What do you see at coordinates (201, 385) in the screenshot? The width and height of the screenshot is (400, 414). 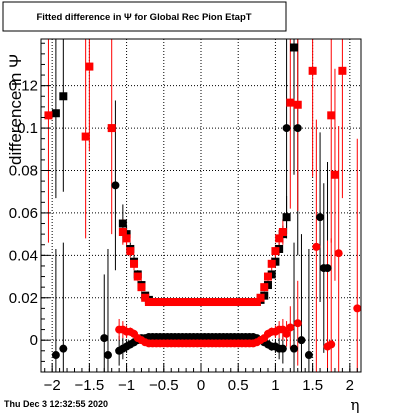 I see `x-tick-label: 0` at bounding box center [201, 385].